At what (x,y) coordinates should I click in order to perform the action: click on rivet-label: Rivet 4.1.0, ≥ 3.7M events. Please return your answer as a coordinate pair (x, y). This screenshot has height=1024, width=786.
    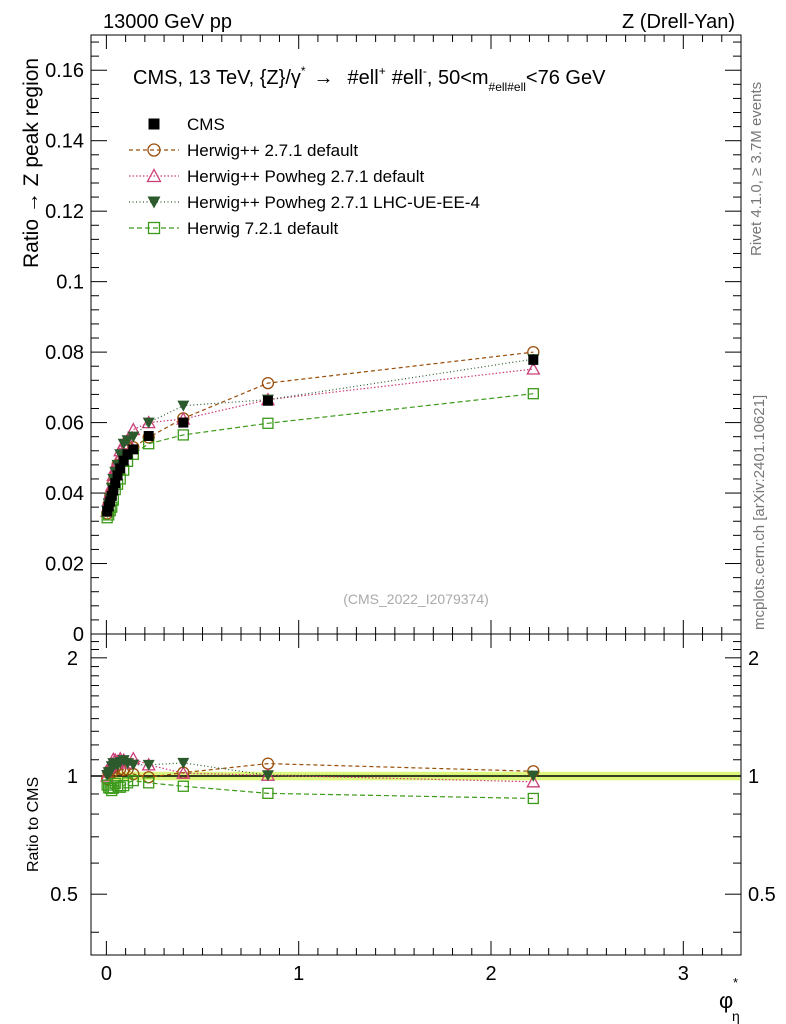
    Looking at the image, I should click on (756, 169).